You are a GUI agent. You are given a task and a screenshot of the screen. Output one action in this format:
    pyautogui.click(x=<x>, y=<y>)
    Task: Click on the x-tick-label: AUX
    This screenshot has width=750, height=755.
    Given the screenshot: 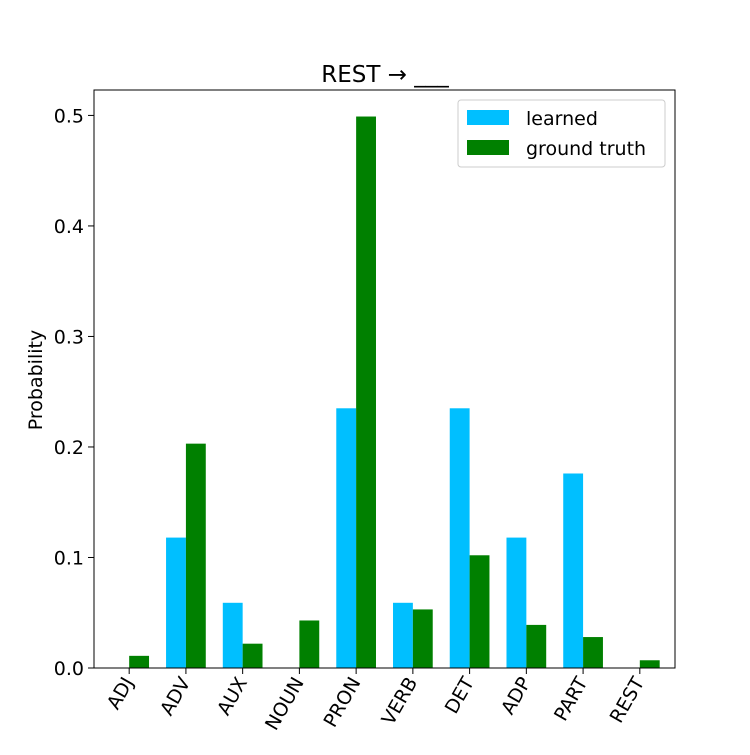 What is the action you would take?
    pyautogui.click(x=232, y=697)
    